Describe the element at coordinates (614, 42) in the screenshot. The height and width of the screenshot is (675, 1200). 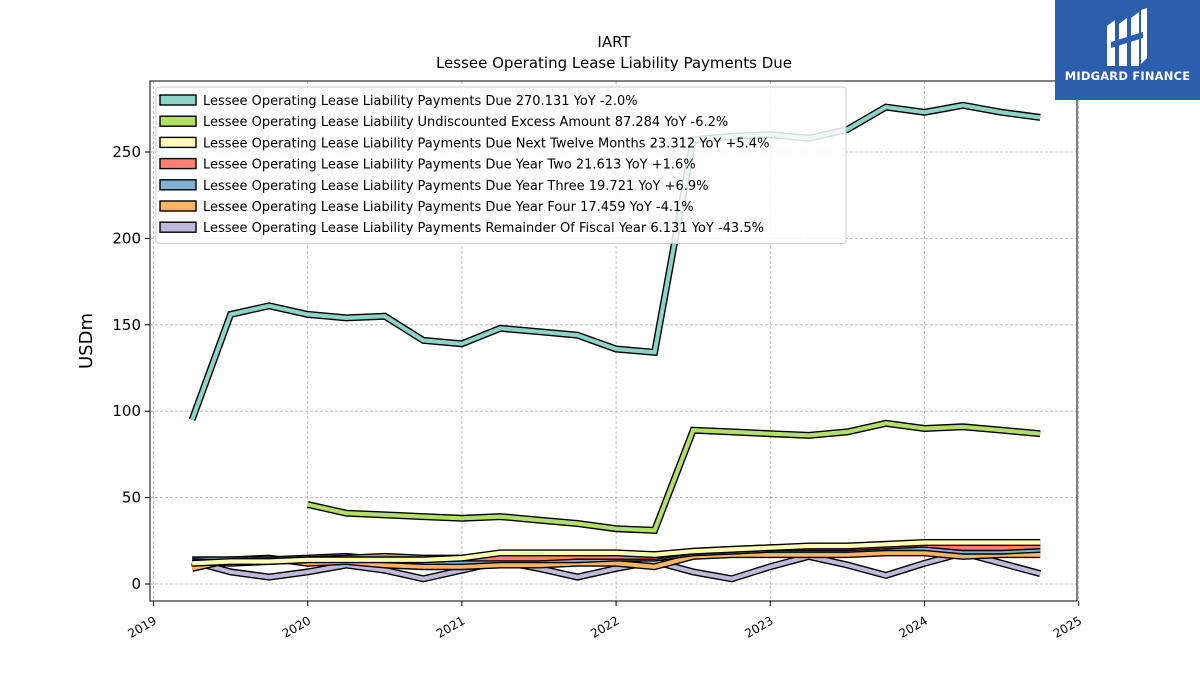
I see `chart-title: IART` at that location.